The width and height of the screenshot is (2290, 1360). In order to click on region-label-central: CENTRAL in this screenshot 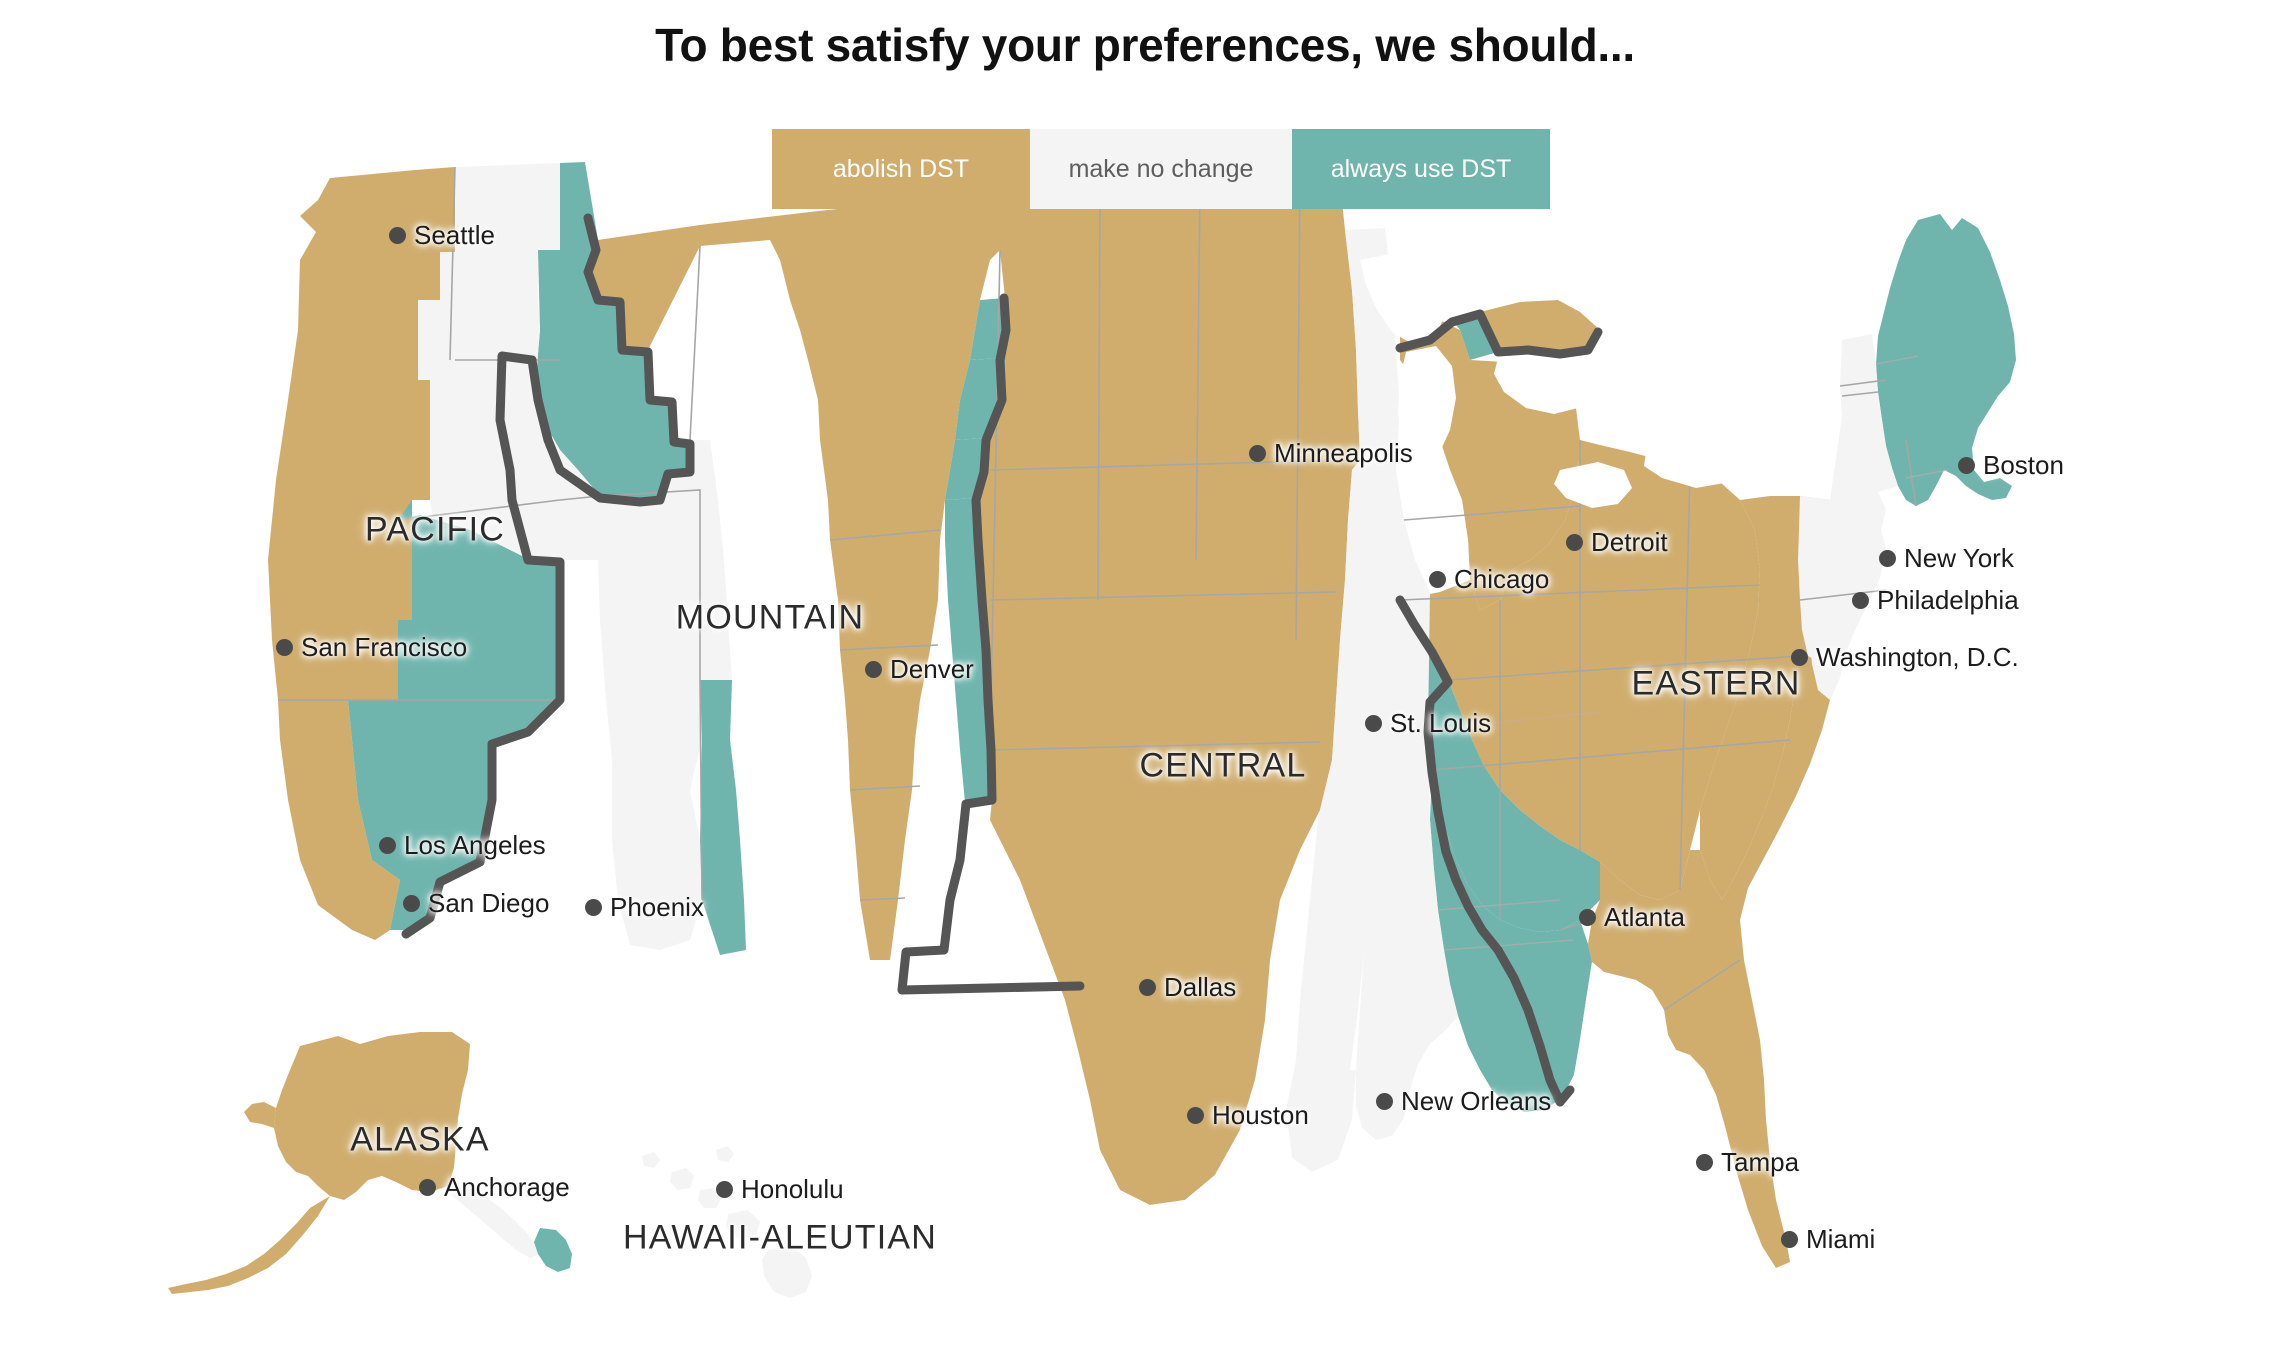, I will do `click(1223, 765)`.